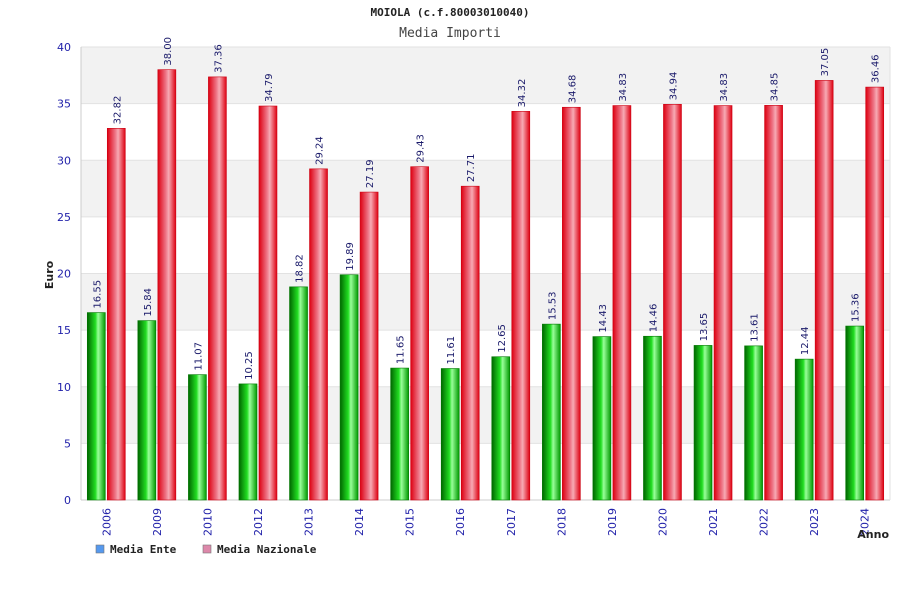 This screenshot has width=900, height=600. I want to click on y-tick-label: 20, so click(64, 274).